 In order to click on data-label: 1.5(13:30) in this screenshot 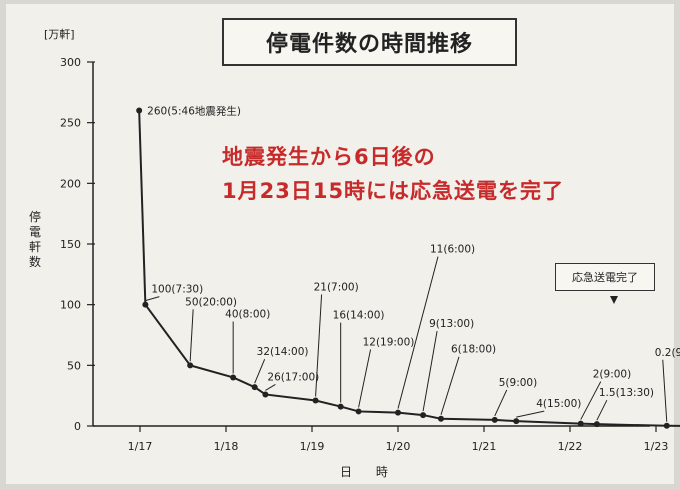, I will do `click(626, 393)`.